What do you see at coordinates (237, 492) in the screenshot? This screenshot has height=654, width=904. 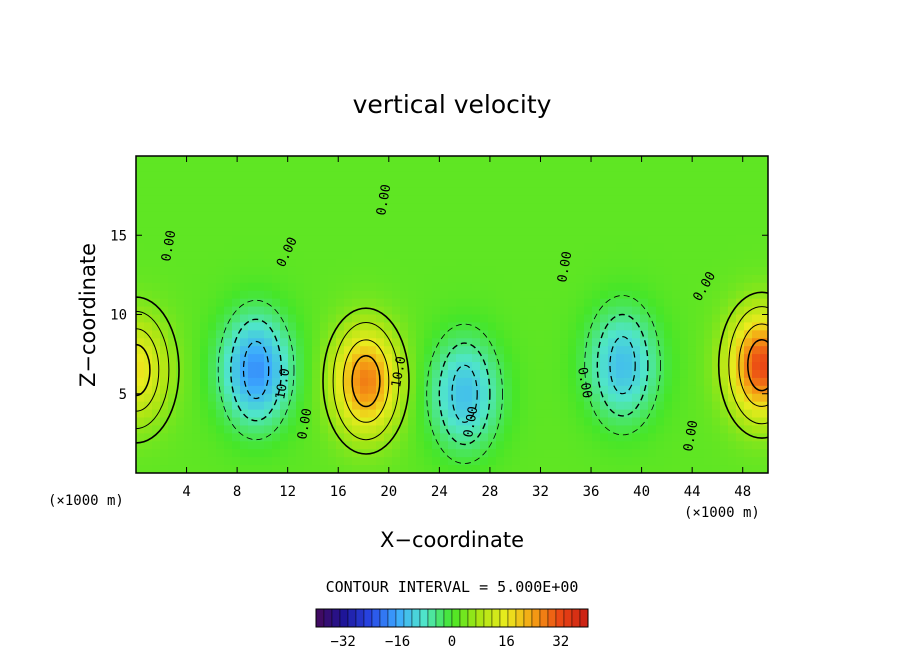 I see `x-tick-label: 8` at bounding box center [237, 492].